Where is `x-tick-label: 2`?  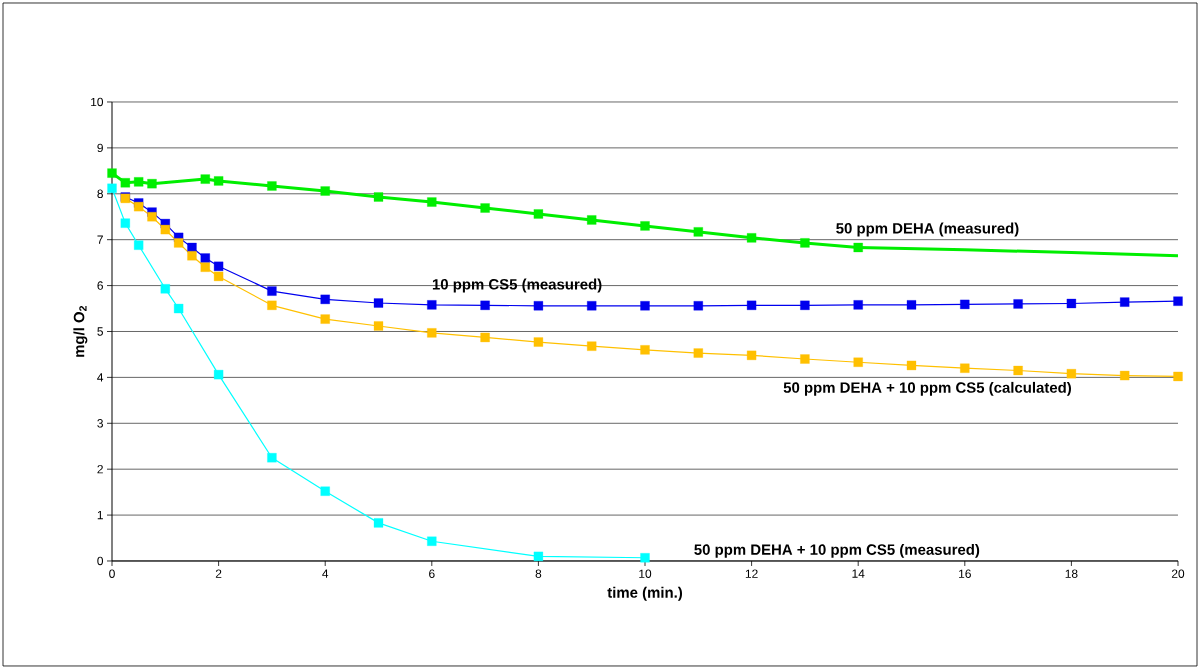 x-tick-label: 2 is located at coordinates (218, 573).